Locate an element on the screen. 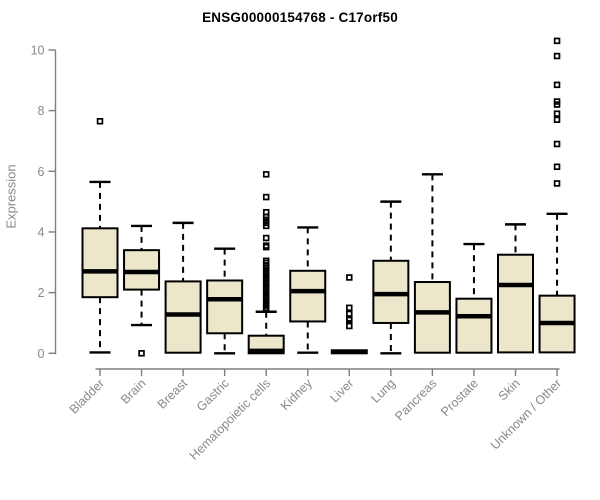  x-category-label: Bladder is located at coordinates (87, 396).